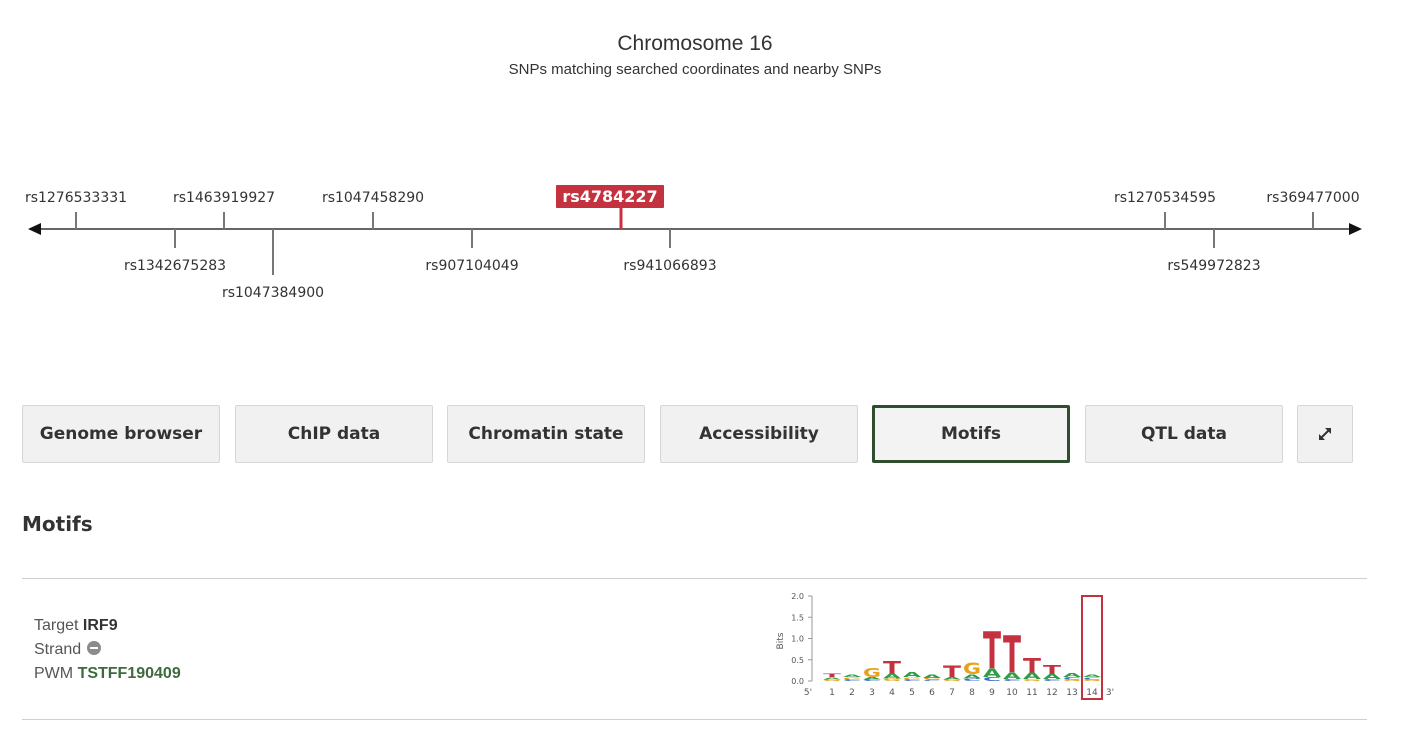  I want to click on expand-button, so click(1325, 434).